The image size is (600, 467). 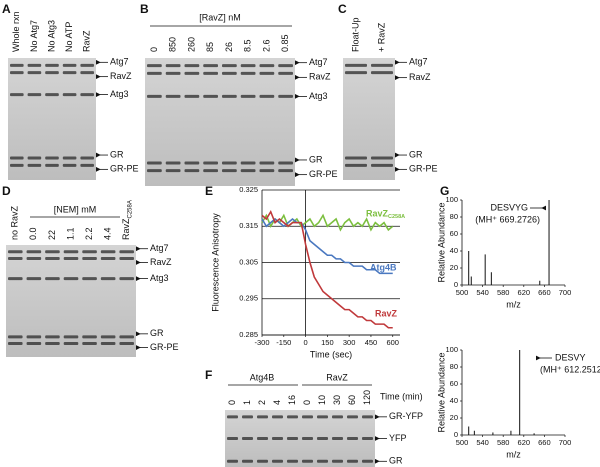 What do you see at coordinates (283, 342) in the screenshot?
I see `x-tick-label: -150` at bounding box center [283, 342].